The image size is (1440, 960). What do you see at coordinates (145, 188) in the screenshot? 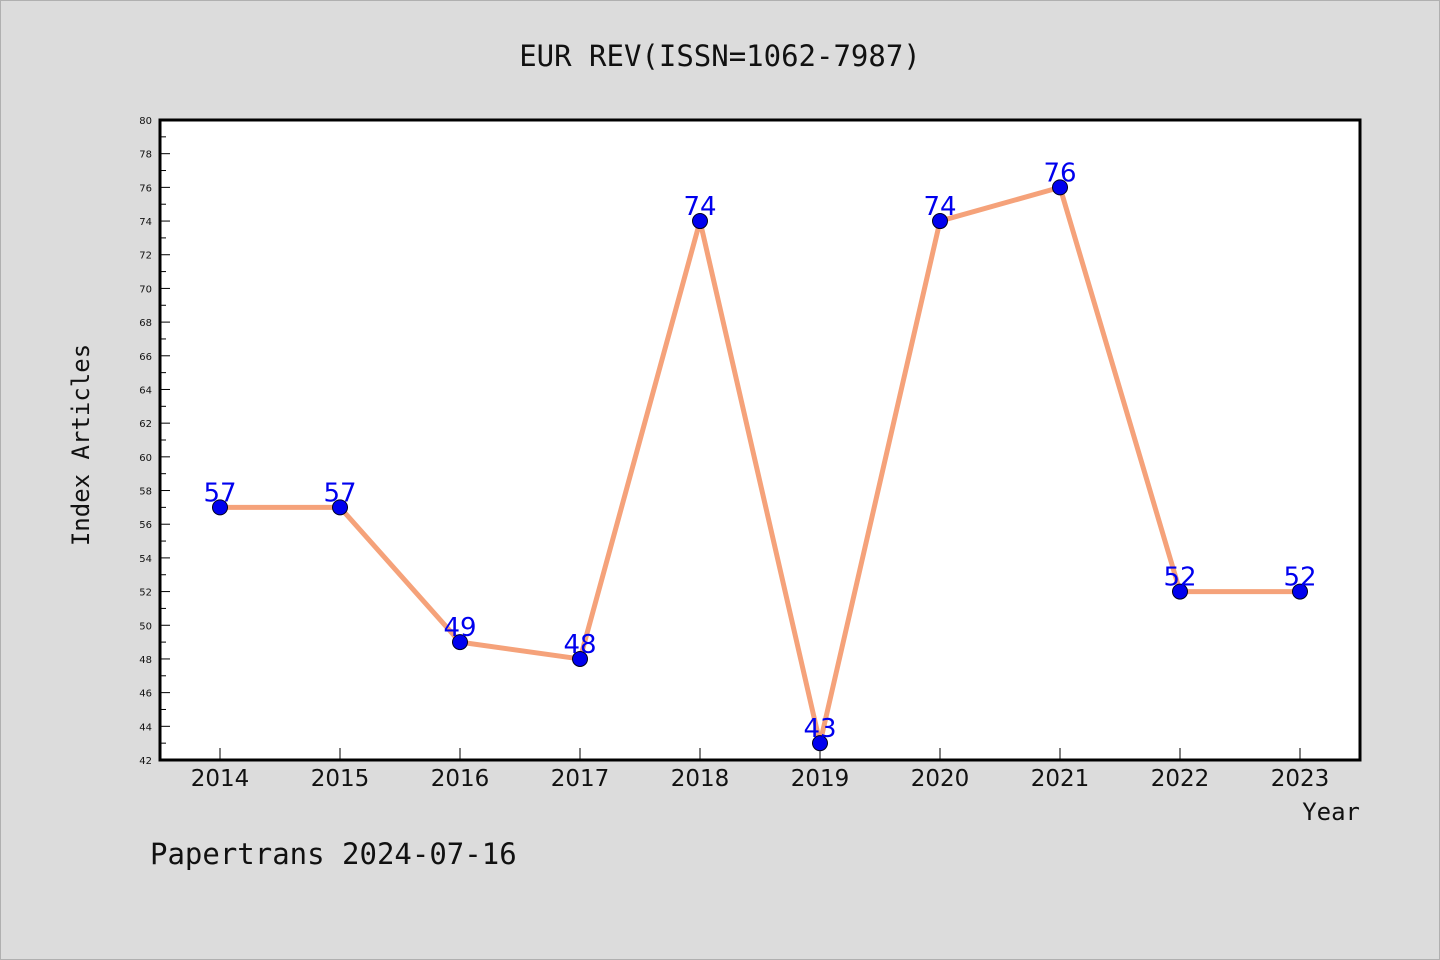
I see `y-tick-label: 76` at bounding box center [145, 188].